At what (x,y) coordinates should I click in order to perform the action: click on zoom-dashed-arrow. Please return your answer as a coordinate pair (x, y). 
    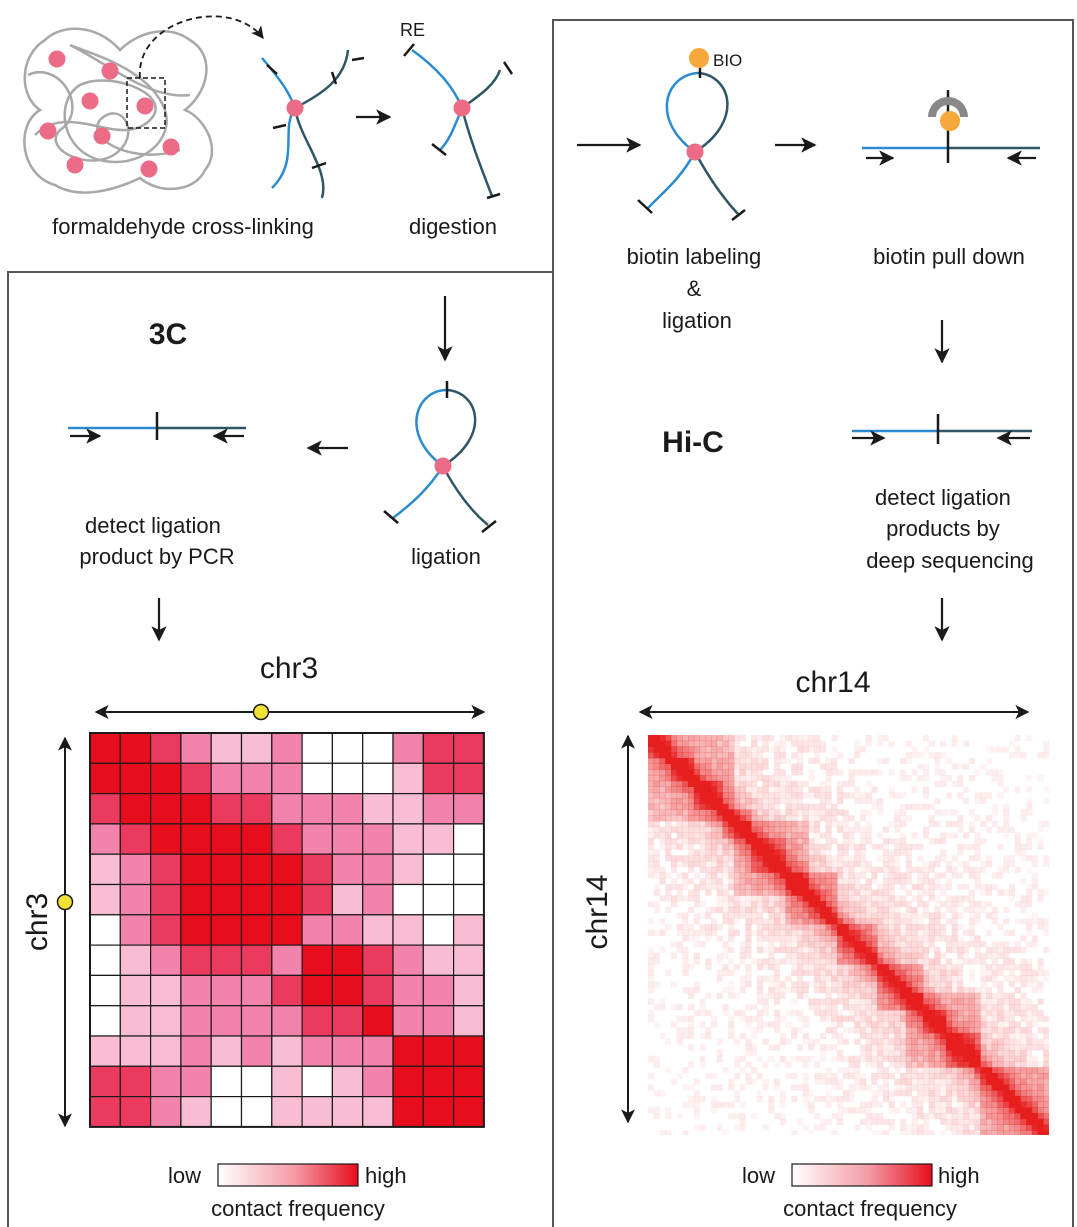
    Looking at the image, I should click on (201, 47).